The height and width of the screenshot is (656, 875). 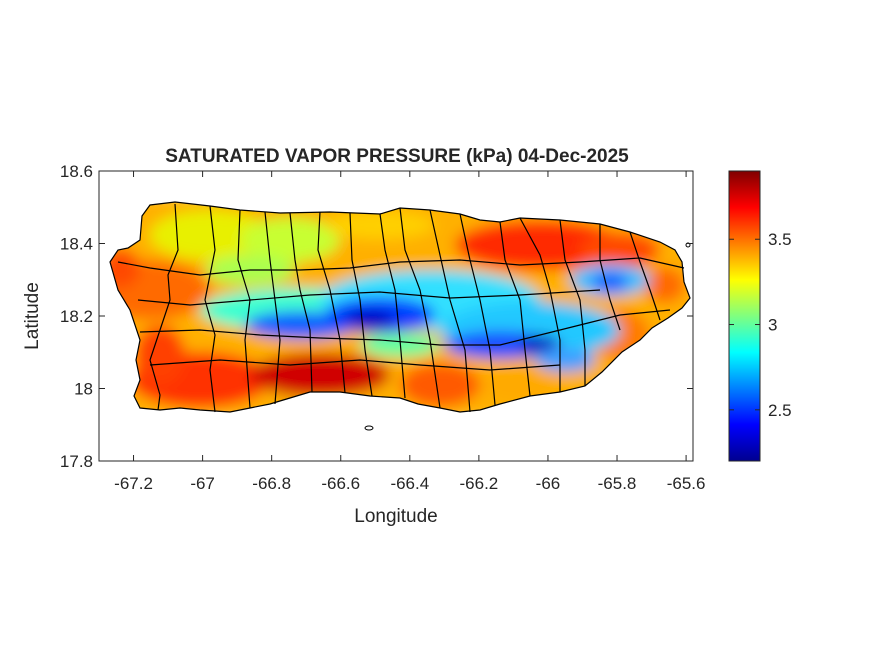 What do you see at coordinates (395, 516) in the screenshot?
I see `x-axis-label: Longitude` at bounding box center [395, 516].